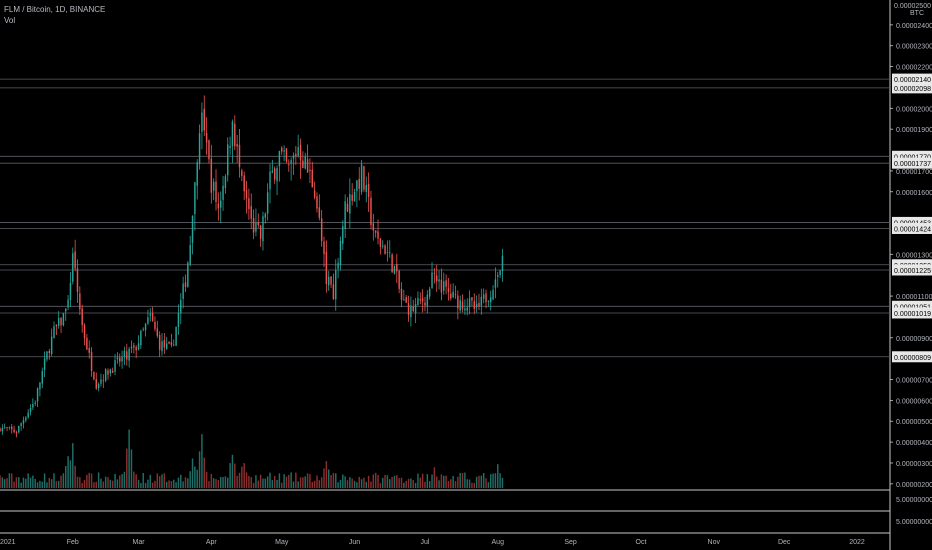 Image resolution: width=932 pixels, height=550 pixels. What do you see at coordinates (252, 458) in the screenshot?
I see `volume-bars` at bounding box center [252, 458].